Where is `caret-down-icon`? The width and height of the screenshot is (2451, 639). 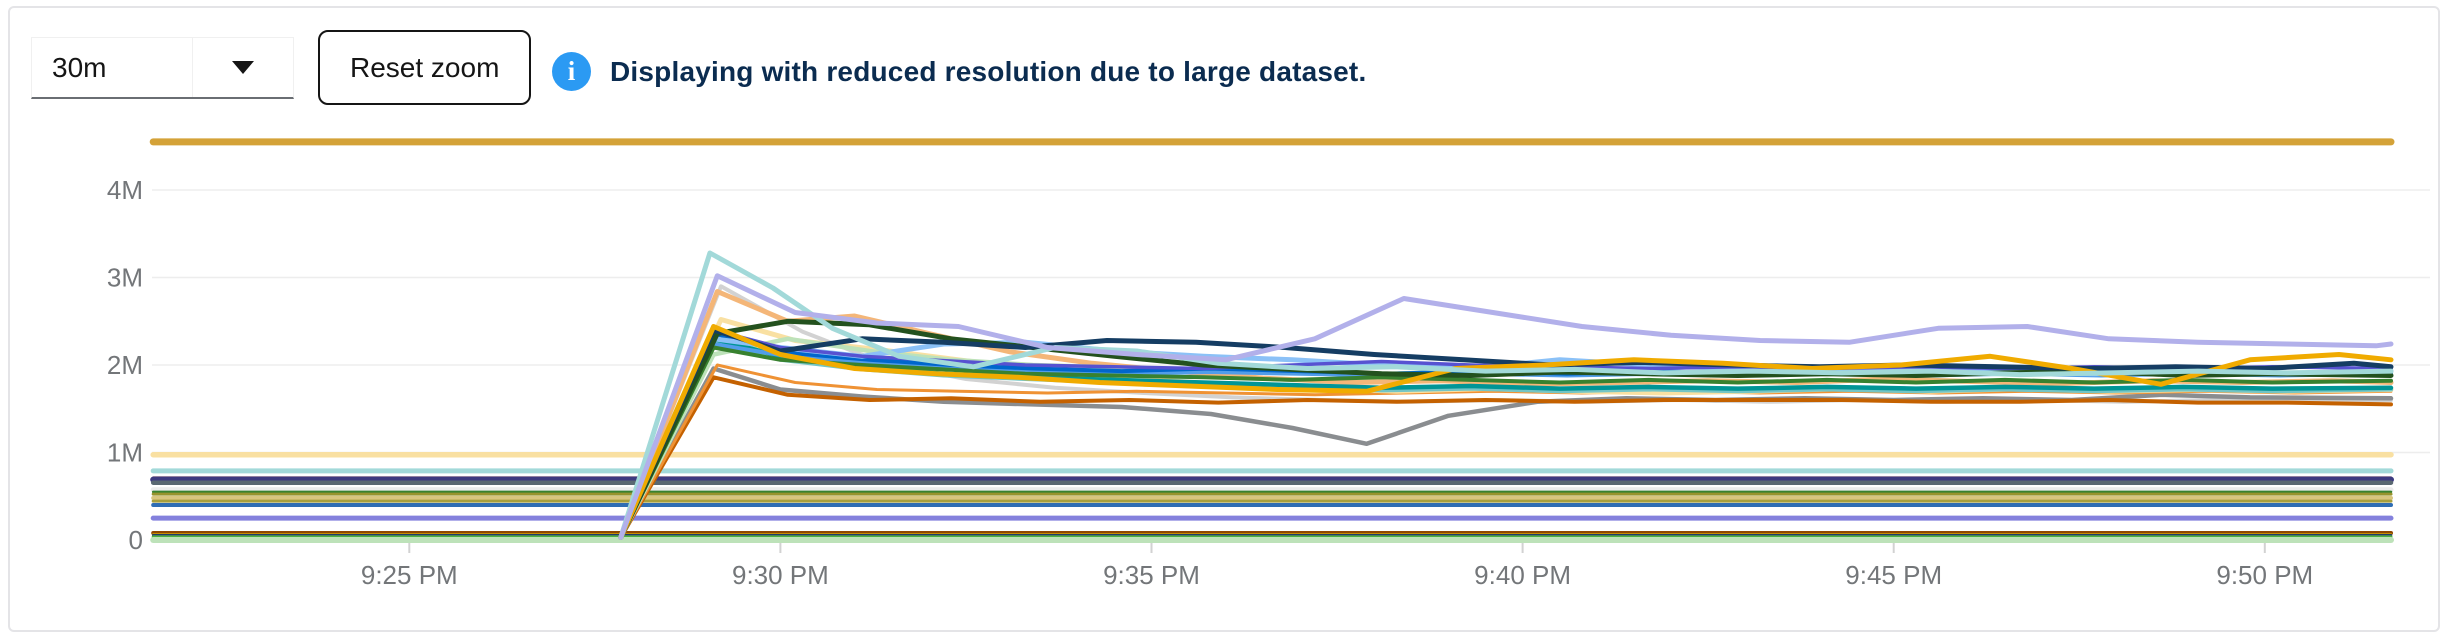 caret-down-icon is located at coordinates (243, 67).